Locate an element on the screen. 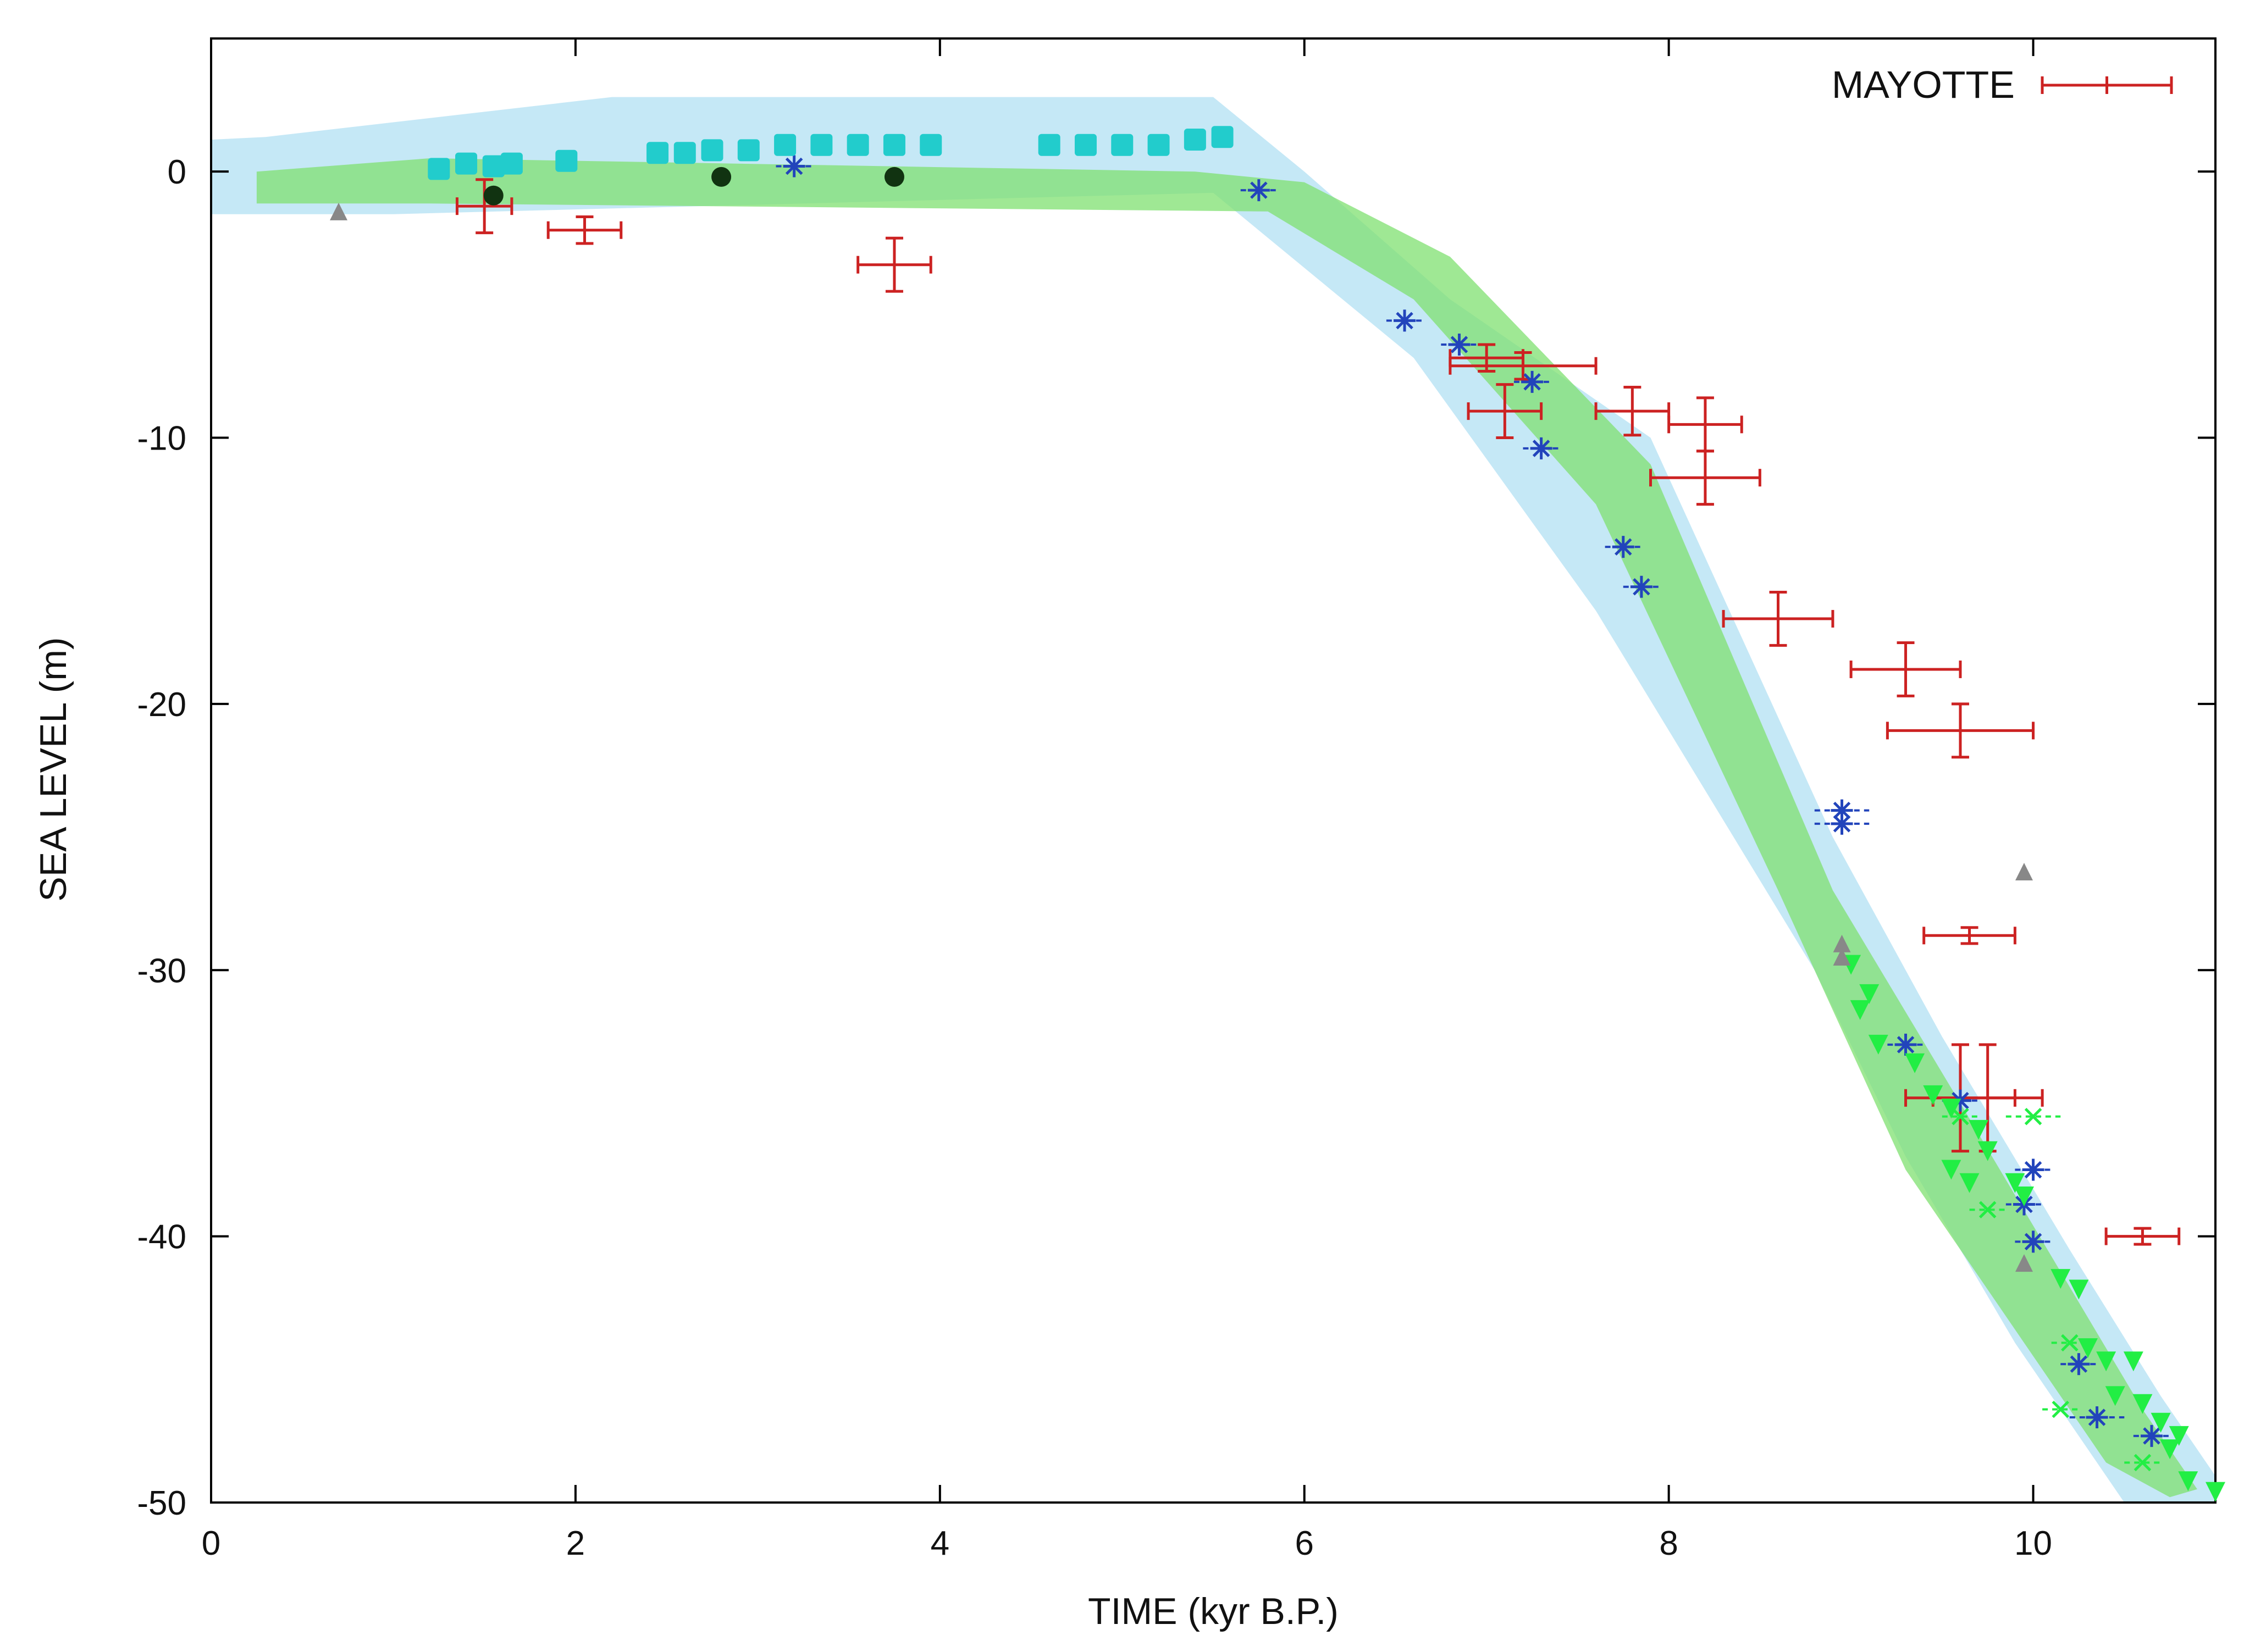 The image size is (2255, 1652). y-tick-label--20: -20 is located at coordinates (161, 705).